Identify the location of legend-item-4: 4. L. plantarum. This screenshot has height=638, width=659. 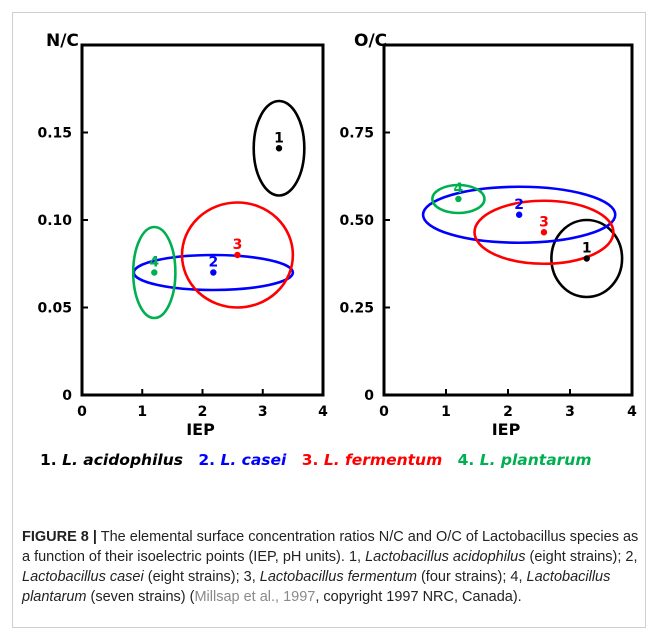
(524, 460).